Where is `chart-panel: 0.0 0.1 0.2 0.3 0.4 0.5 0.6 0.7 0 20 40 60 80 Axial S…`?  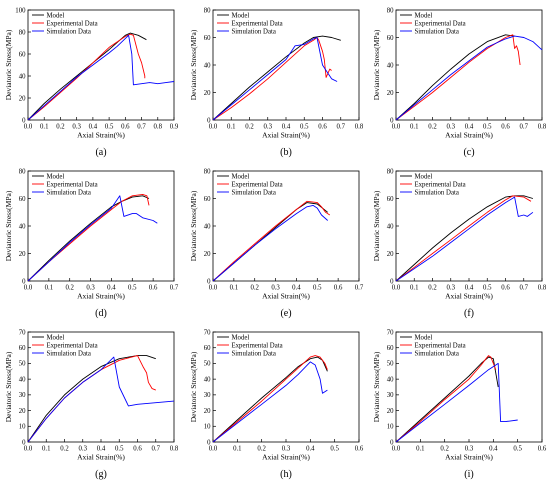
chart-panel: 0.0 0.1 0.2 0.3 0.4 0.5 0.6 0.7 0 20 40 60 80 Axial S… is located at coordinates (91, 243).